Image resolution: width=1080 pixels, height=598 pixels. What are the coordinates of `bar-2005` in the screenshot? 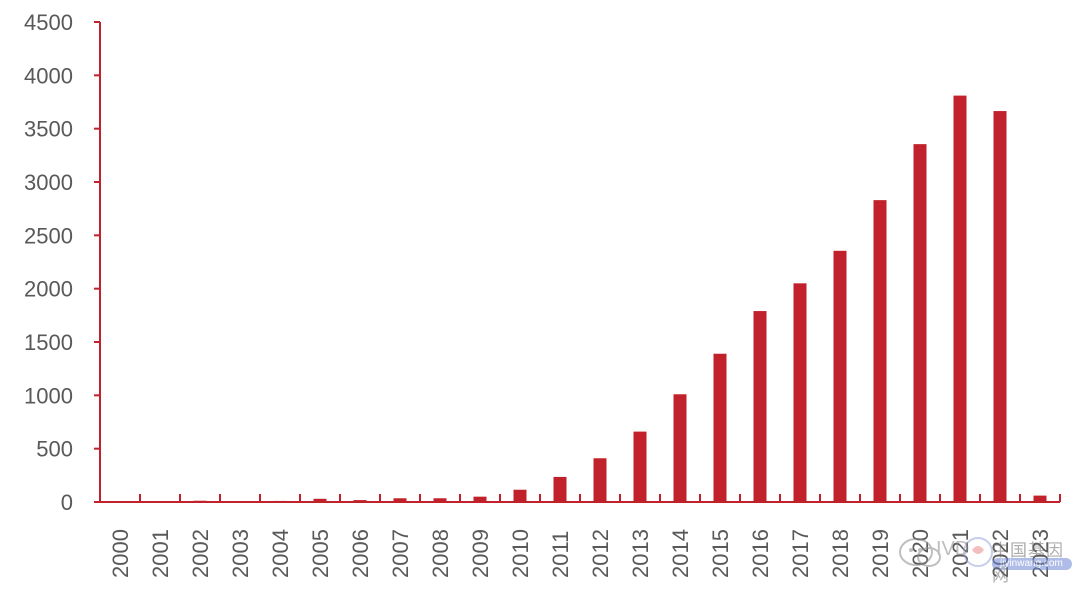 It's located at (320, 500).